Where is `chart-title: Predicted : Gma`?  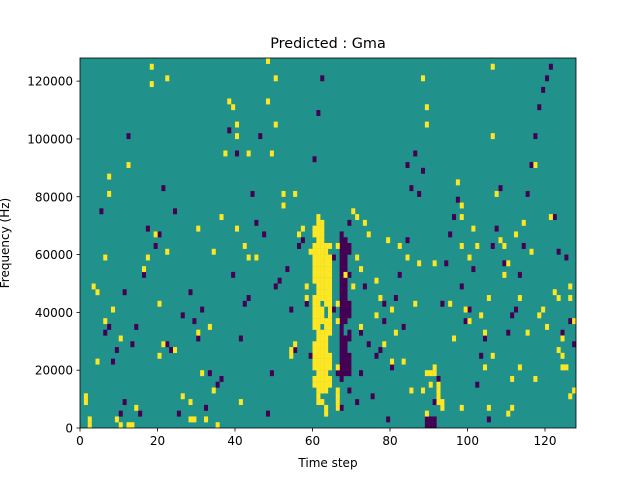
chart-title: Predicted : Gma is located at coordinates (328, 44).